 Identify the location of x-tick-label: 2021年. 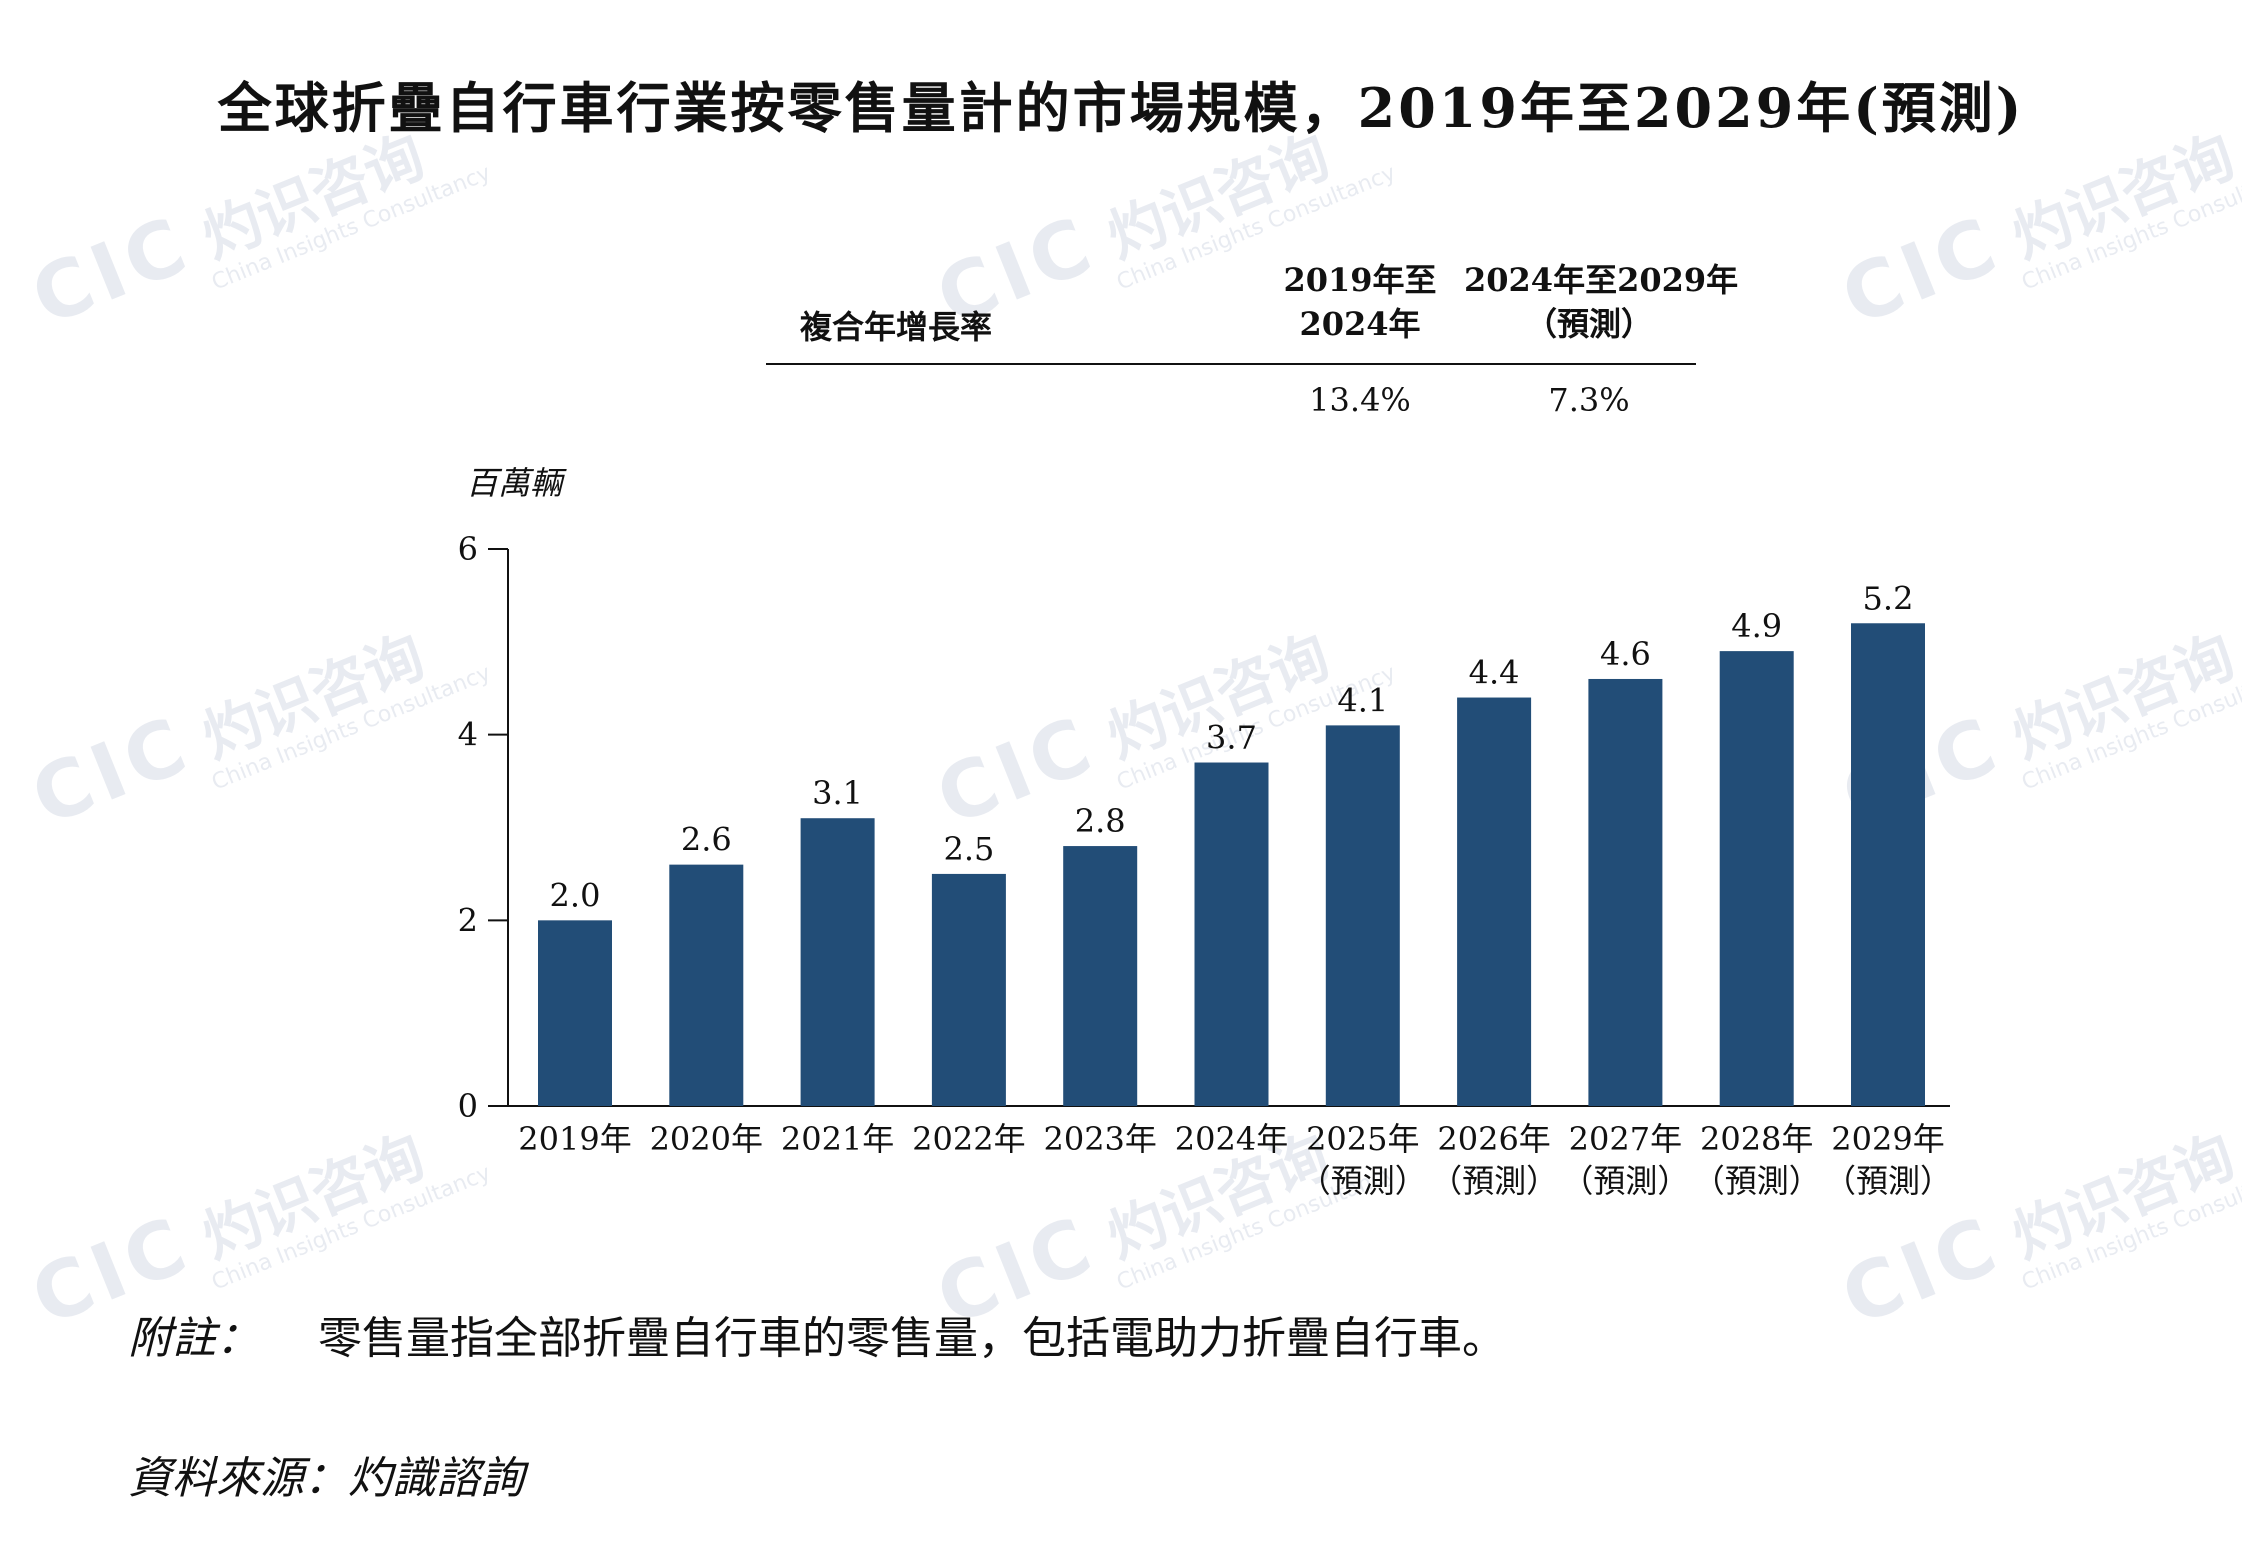
(837, 1139).